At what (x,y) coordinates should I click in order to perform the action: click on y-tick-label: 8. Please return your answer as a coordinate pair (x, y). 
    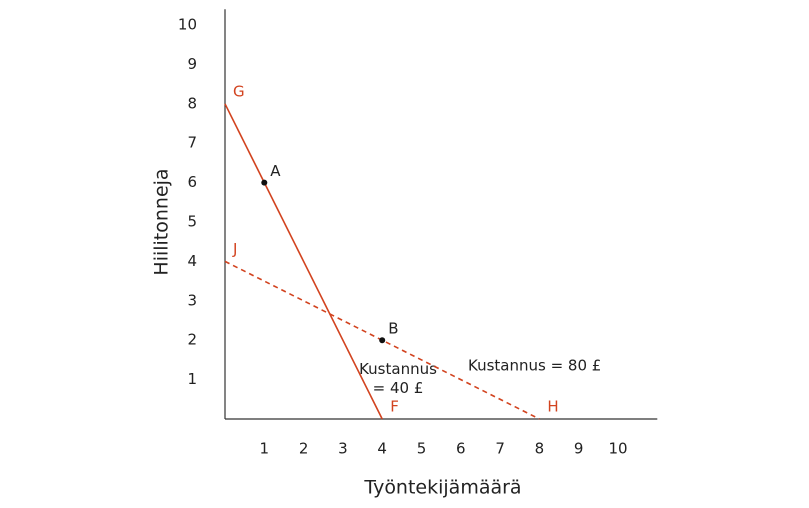
    Looking at the image, I should click on (192, 103).